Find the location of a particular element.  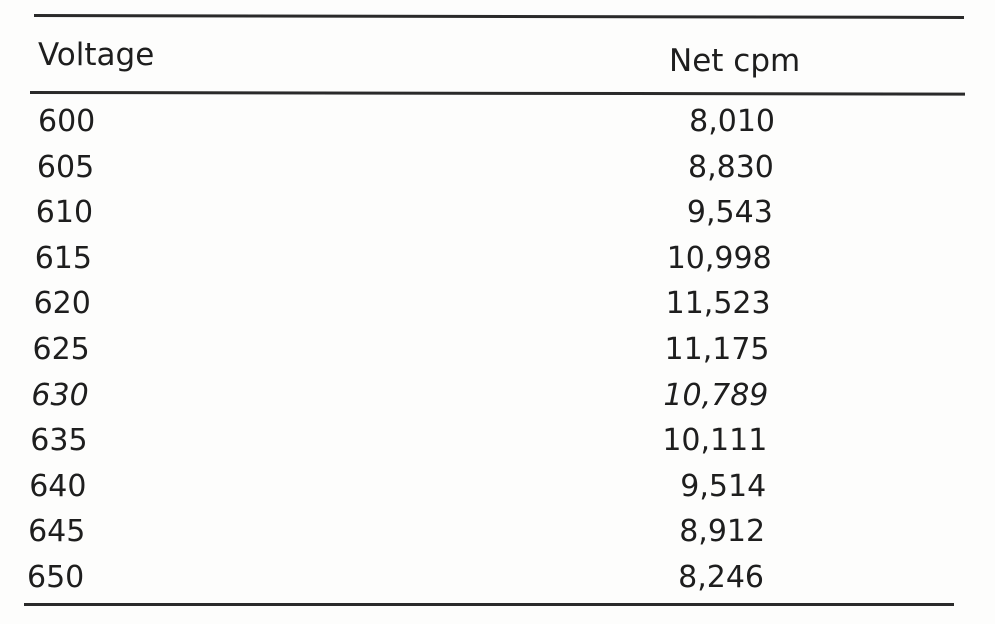

net-cpm-cell: 8,830 is located at coordinates (731, 167).